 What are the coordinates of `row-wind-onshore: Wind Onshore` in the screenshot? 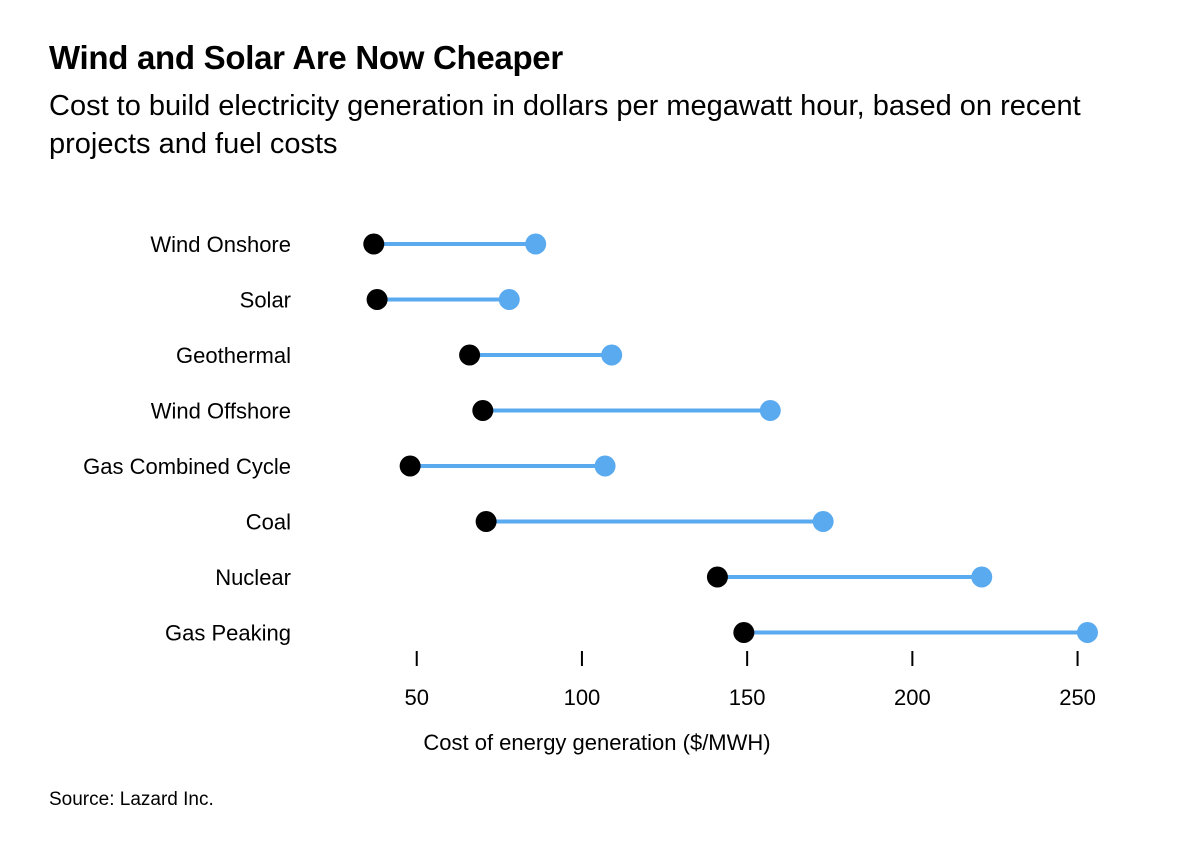 It's located at (348, 244).